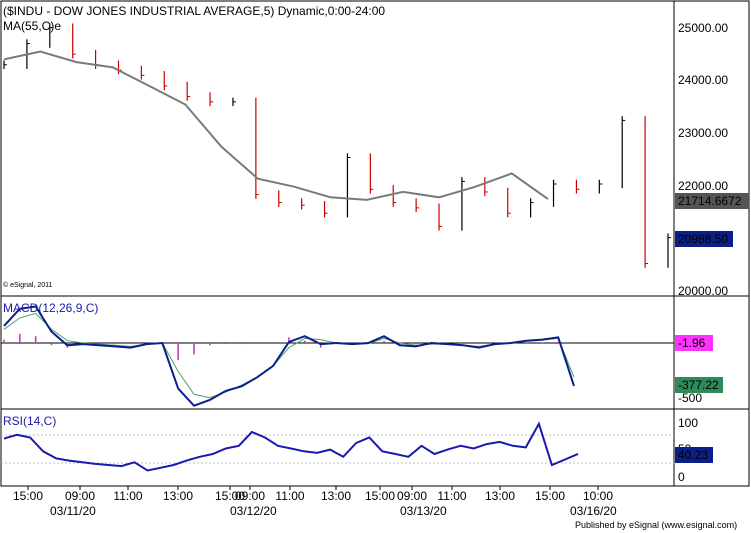 Image resolution: width=751 pixels, height=533 pixels. I want to click on macd-line, so click(289, 356).